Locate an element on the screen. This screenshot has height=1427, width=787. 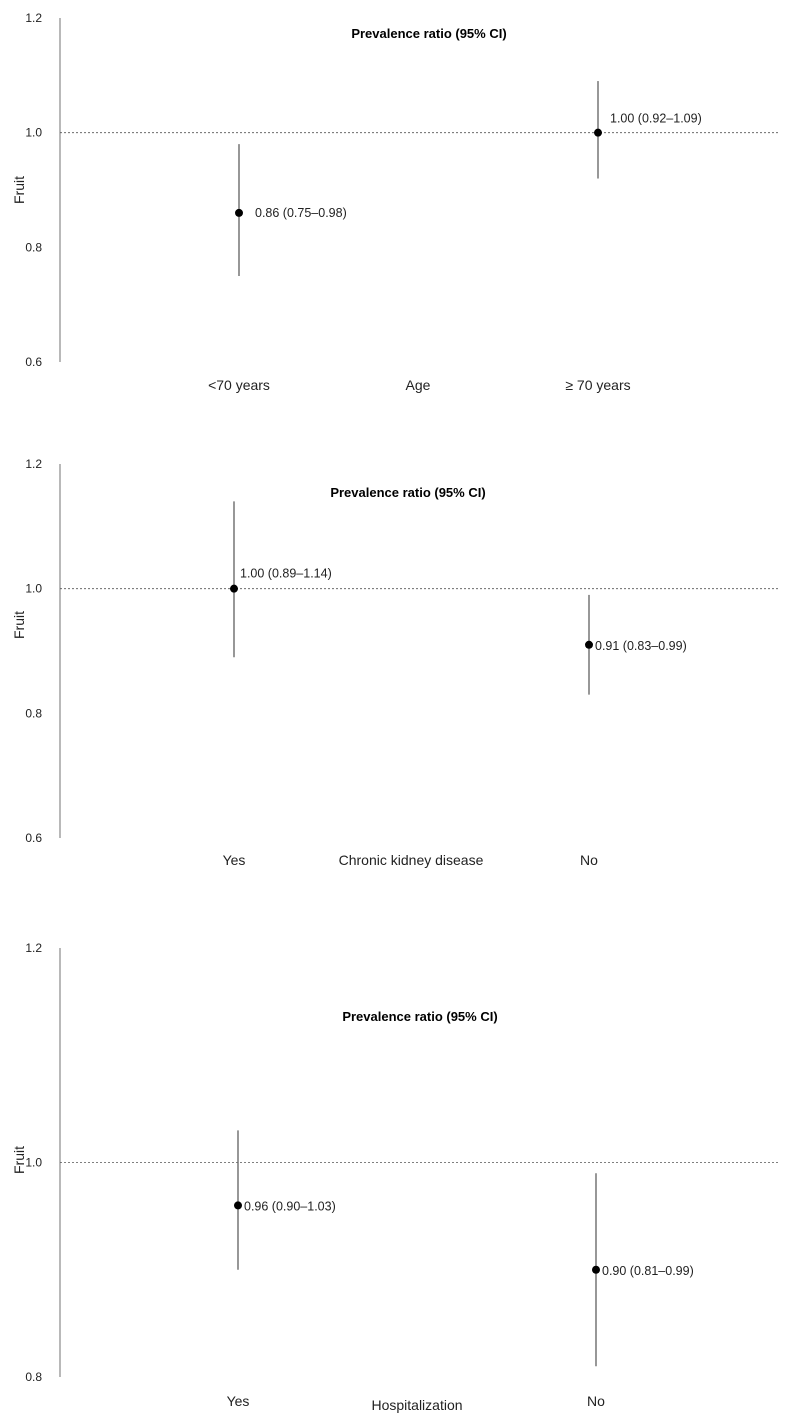
data-label: 0.90 (0.81–0.99) is located at coordinates (648, 1271).